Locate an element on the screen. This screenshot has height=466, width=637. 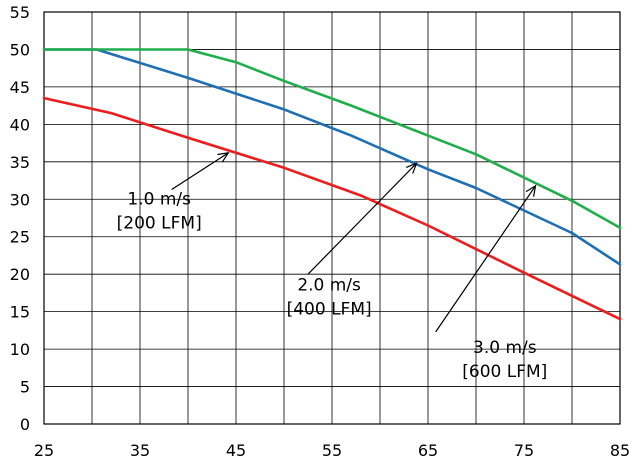
annotation-lfm-label: [400 LFM] is located at coordinates (329, 310).